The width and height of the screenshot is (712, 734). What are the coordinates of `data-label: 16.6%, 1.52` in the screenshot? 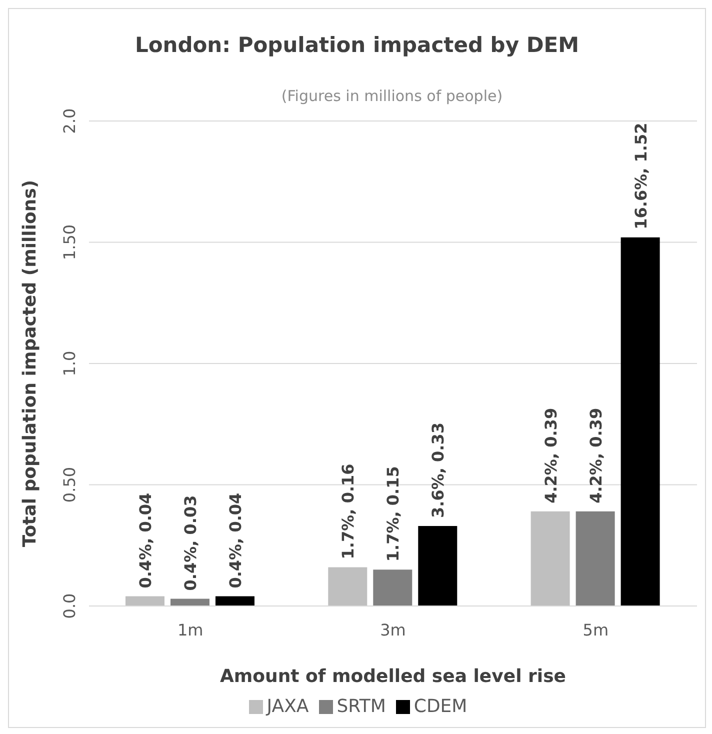 It's located at (640, 176).